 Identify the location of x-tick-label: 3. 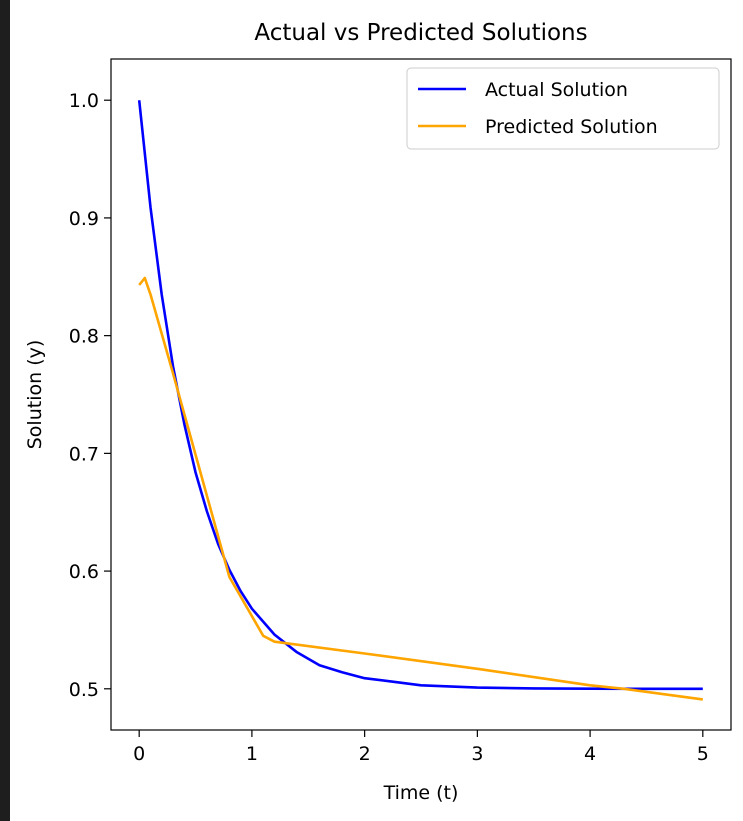
(477, 754).